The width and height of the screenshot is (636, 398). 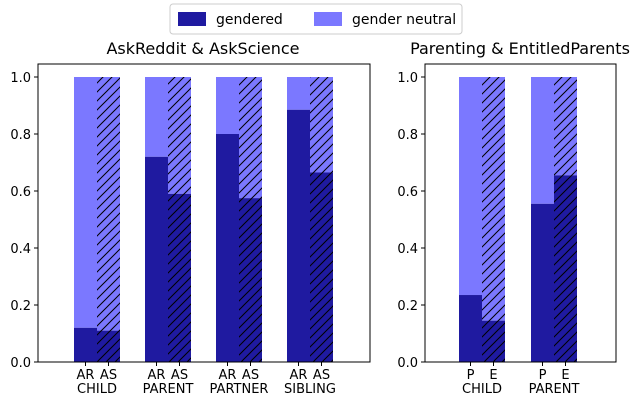 What do you see at coordinates (518, 219) in the screenshot?
I see `bars-layer` at bounding box center [518, 219].